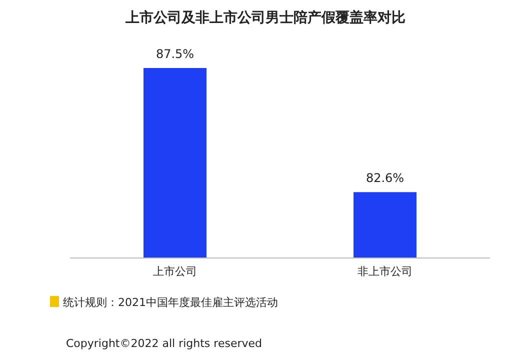  I want to click on text: Copyright©2022 all rights reserved, so click(164, 343).